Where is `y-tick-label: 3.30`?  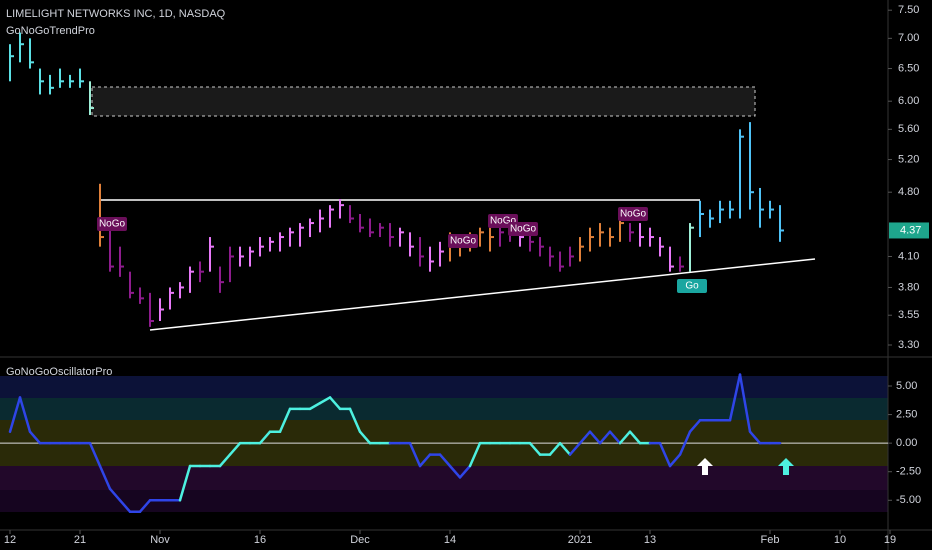 y-tick-label: 3.30 is located at coordinates (908, 345).